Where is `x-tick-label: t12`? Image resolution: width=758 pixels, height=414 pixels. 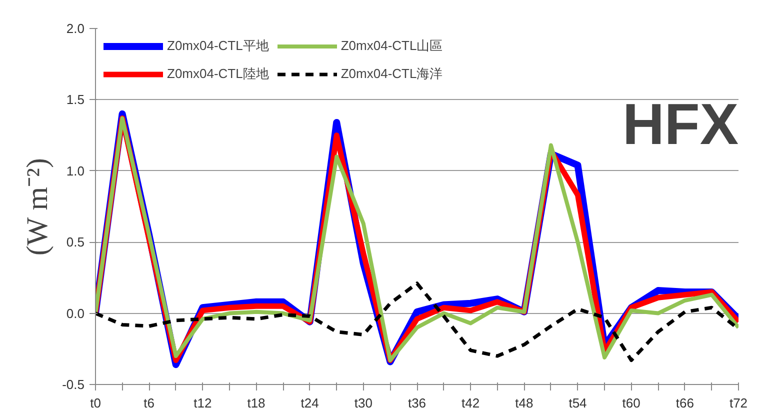 x-tick-label: t12 is located at coordinates (203, 403).